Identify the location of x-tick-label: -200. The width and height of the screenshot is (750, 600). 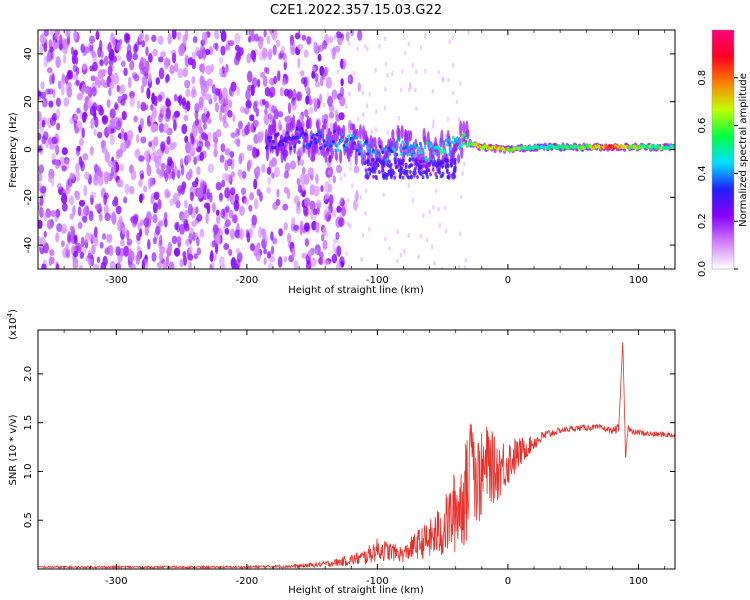
(247, 581).